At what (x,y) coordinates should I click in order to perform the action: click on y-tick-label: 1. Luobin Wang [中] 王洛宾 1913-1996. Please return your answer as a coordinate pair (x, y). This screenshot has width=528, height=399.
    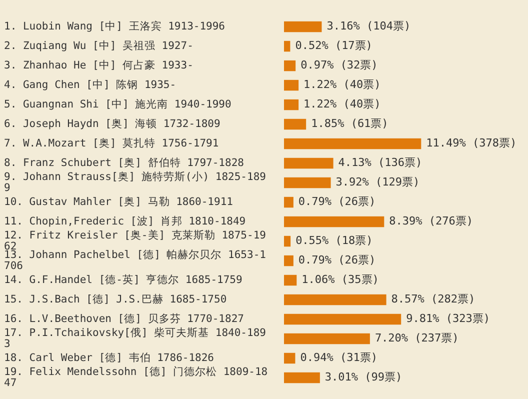
    Looking at the image, I should click on (115, 26).